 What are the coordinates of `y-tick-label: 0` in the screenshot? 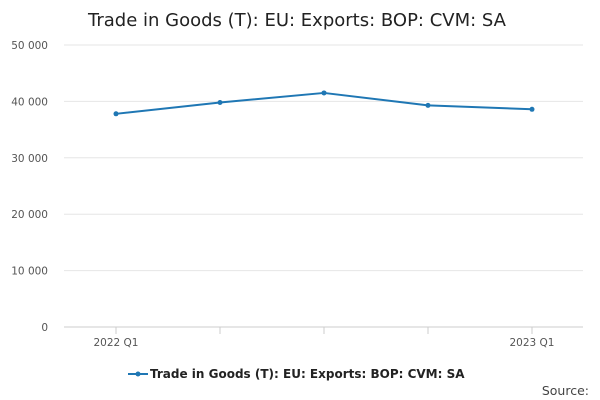 It's located at (44, 328).